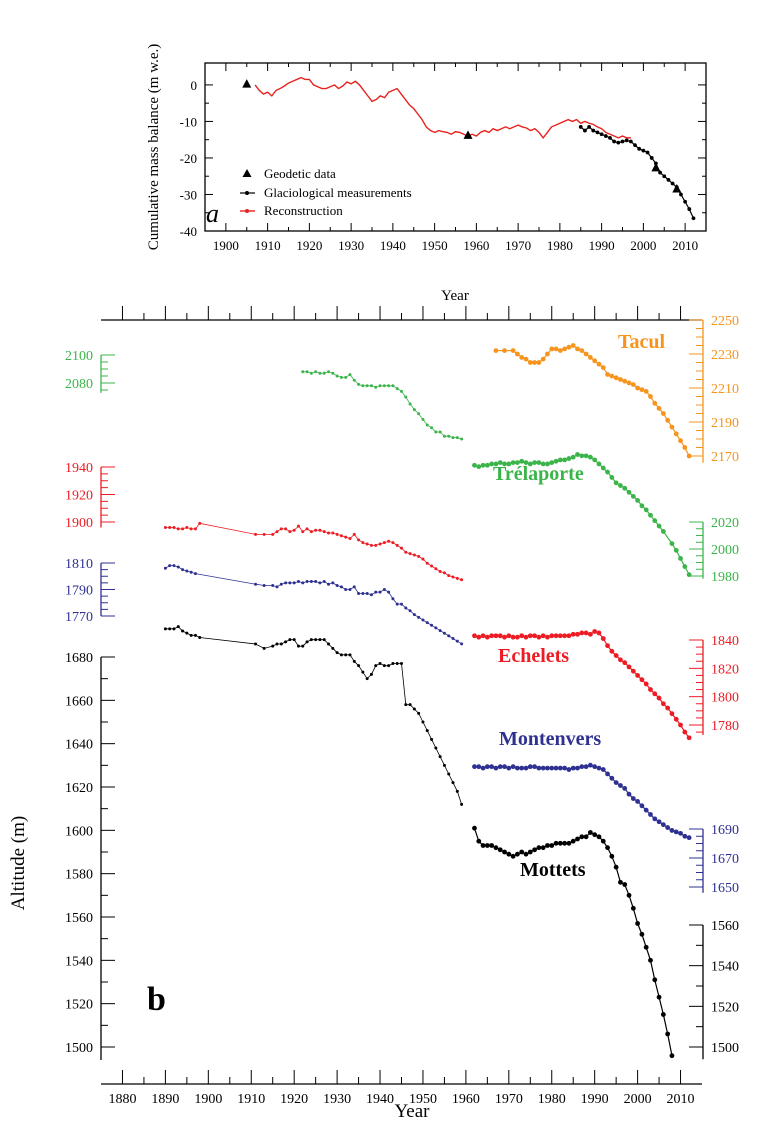 Image resolution: width=770 pixels, height=1122 pixels. Describe the element at coordinates (725, 1048) in the screenshot. I see `mottets-right-axis-tick-label: 1500` at that location.